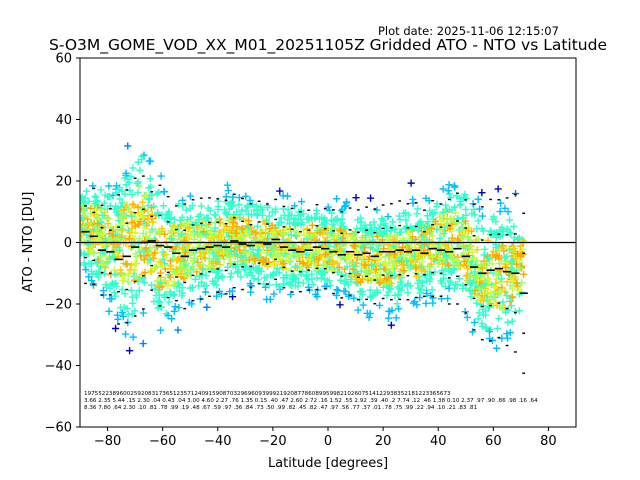 Image resolution: width=640 pixels, height=480 pixels. Describe the element at coordinates (28, 242) in the screenshot. I see `y-axis-label: ATO - NTO [DU]` at that location.